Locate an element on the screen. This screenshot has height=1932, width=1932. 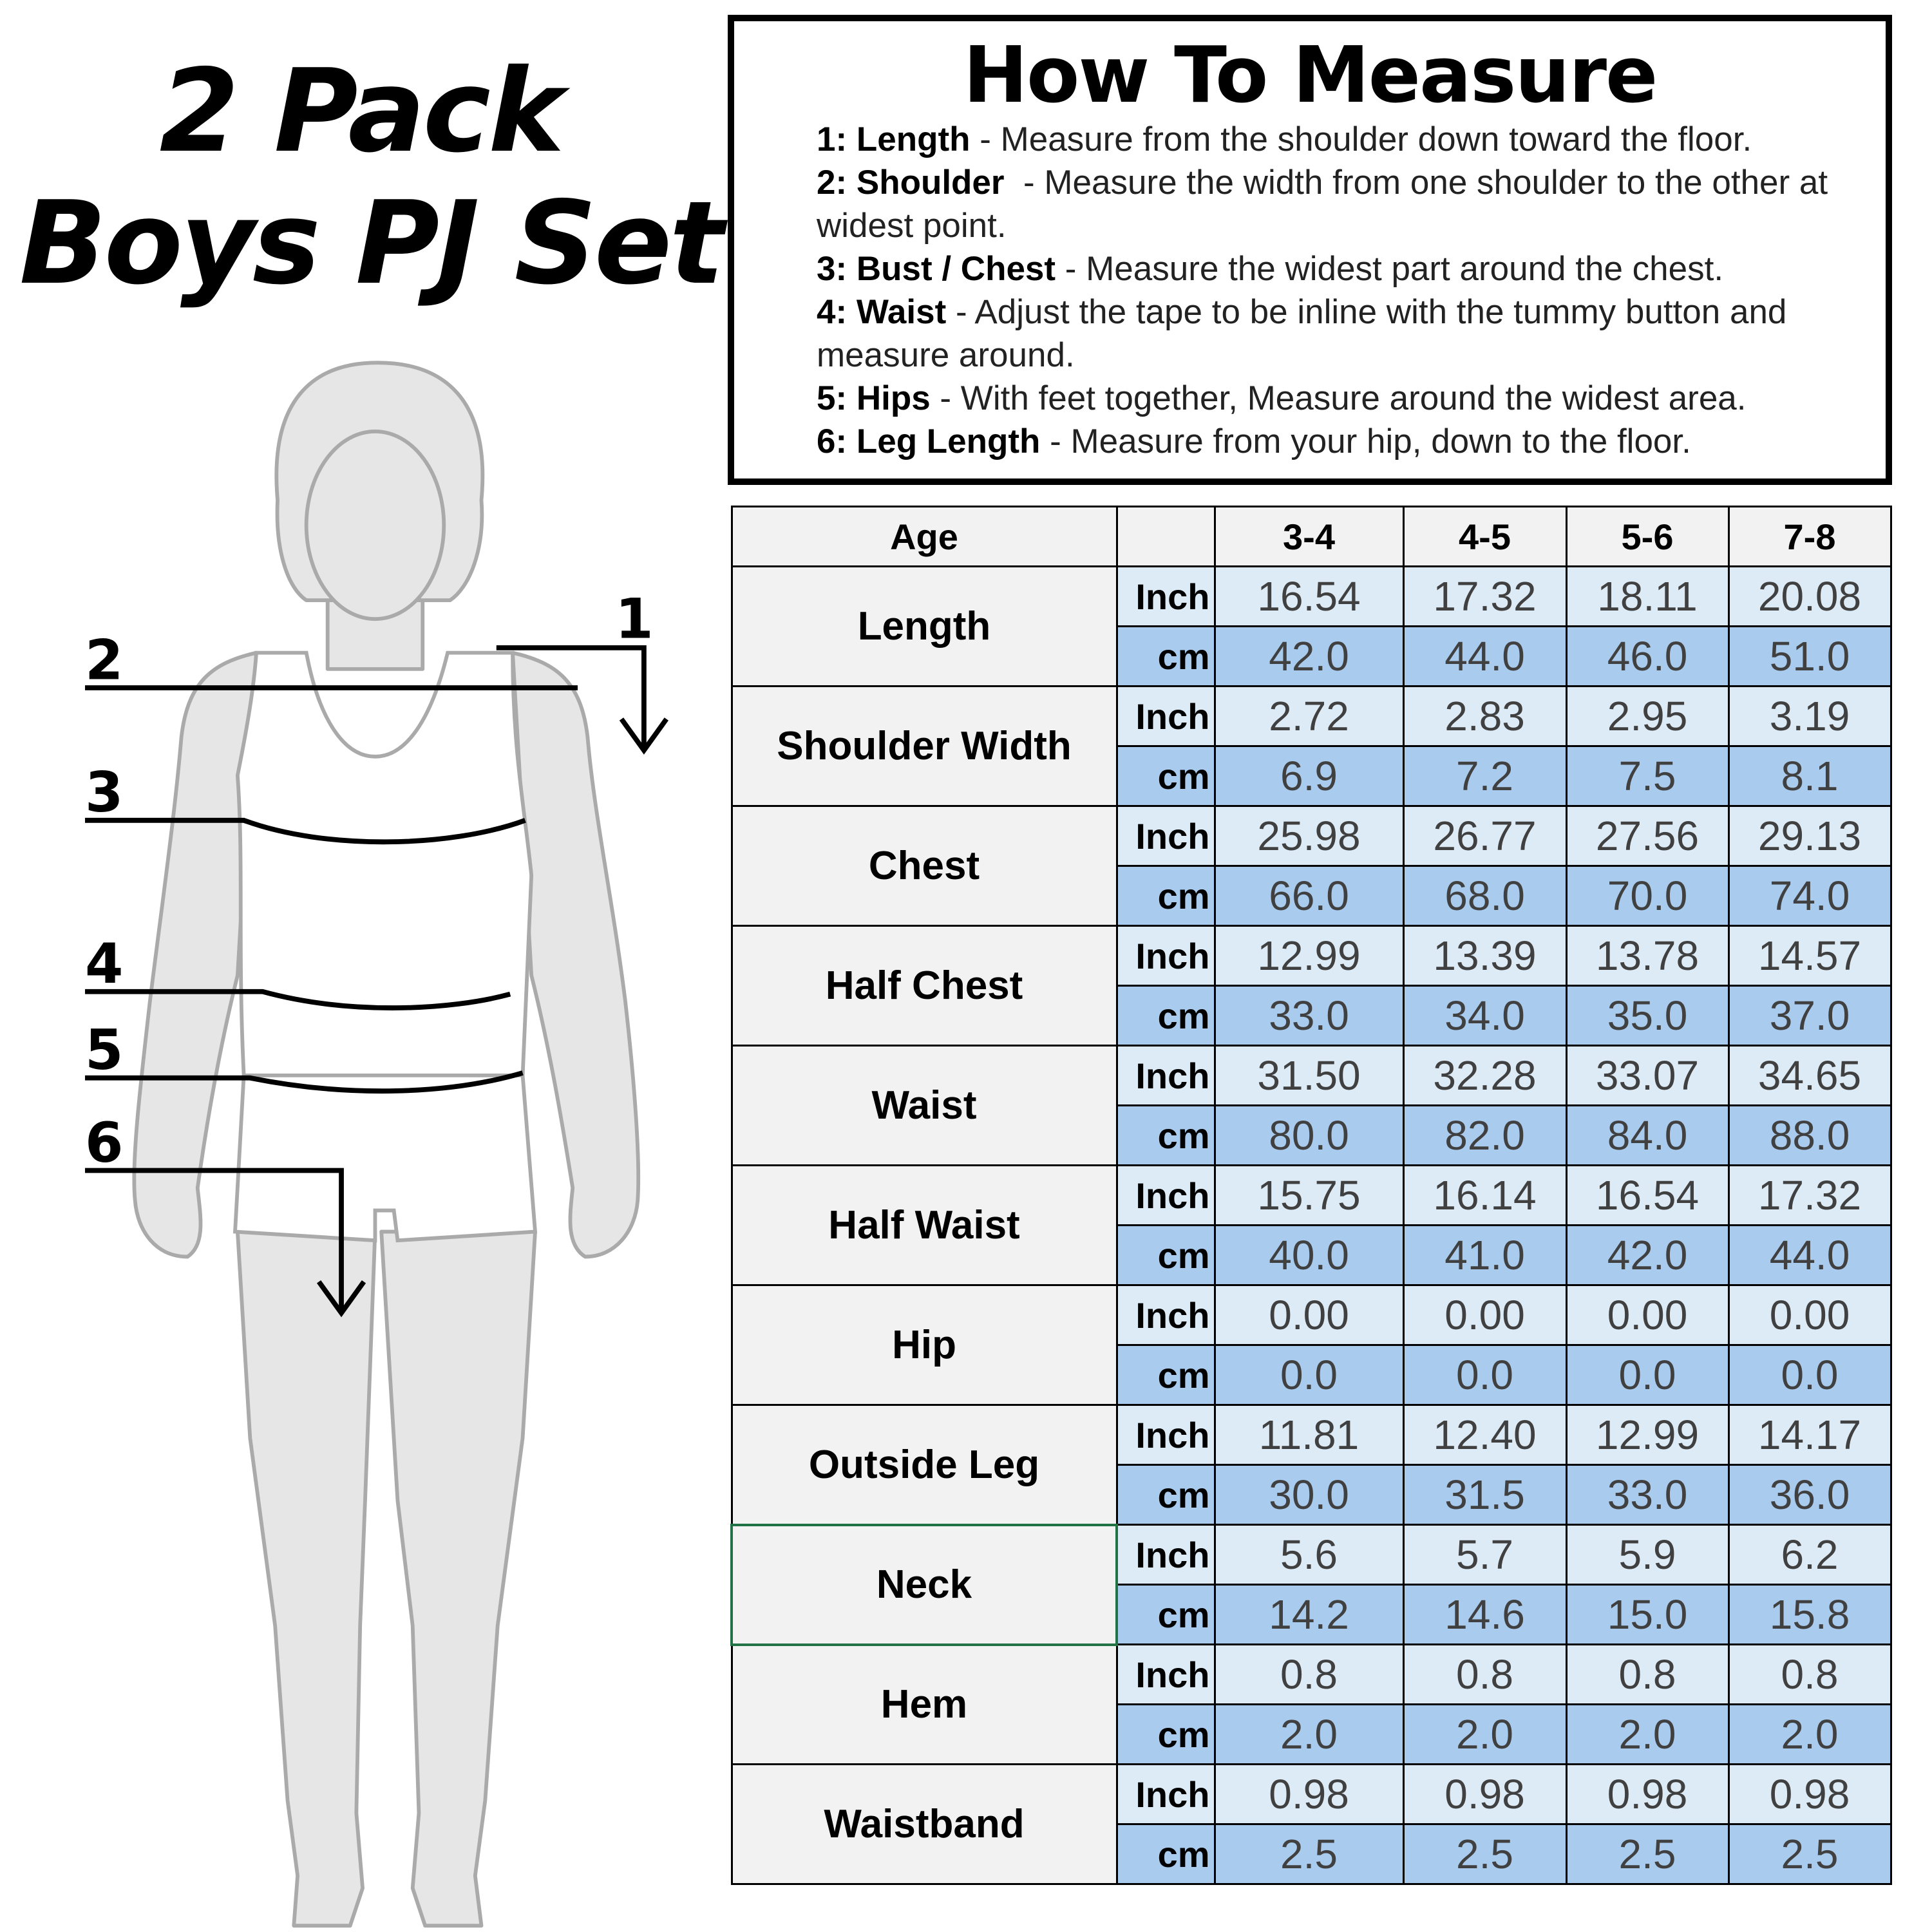
measurement-label: Half Chest is located at coordinates (924, 985).